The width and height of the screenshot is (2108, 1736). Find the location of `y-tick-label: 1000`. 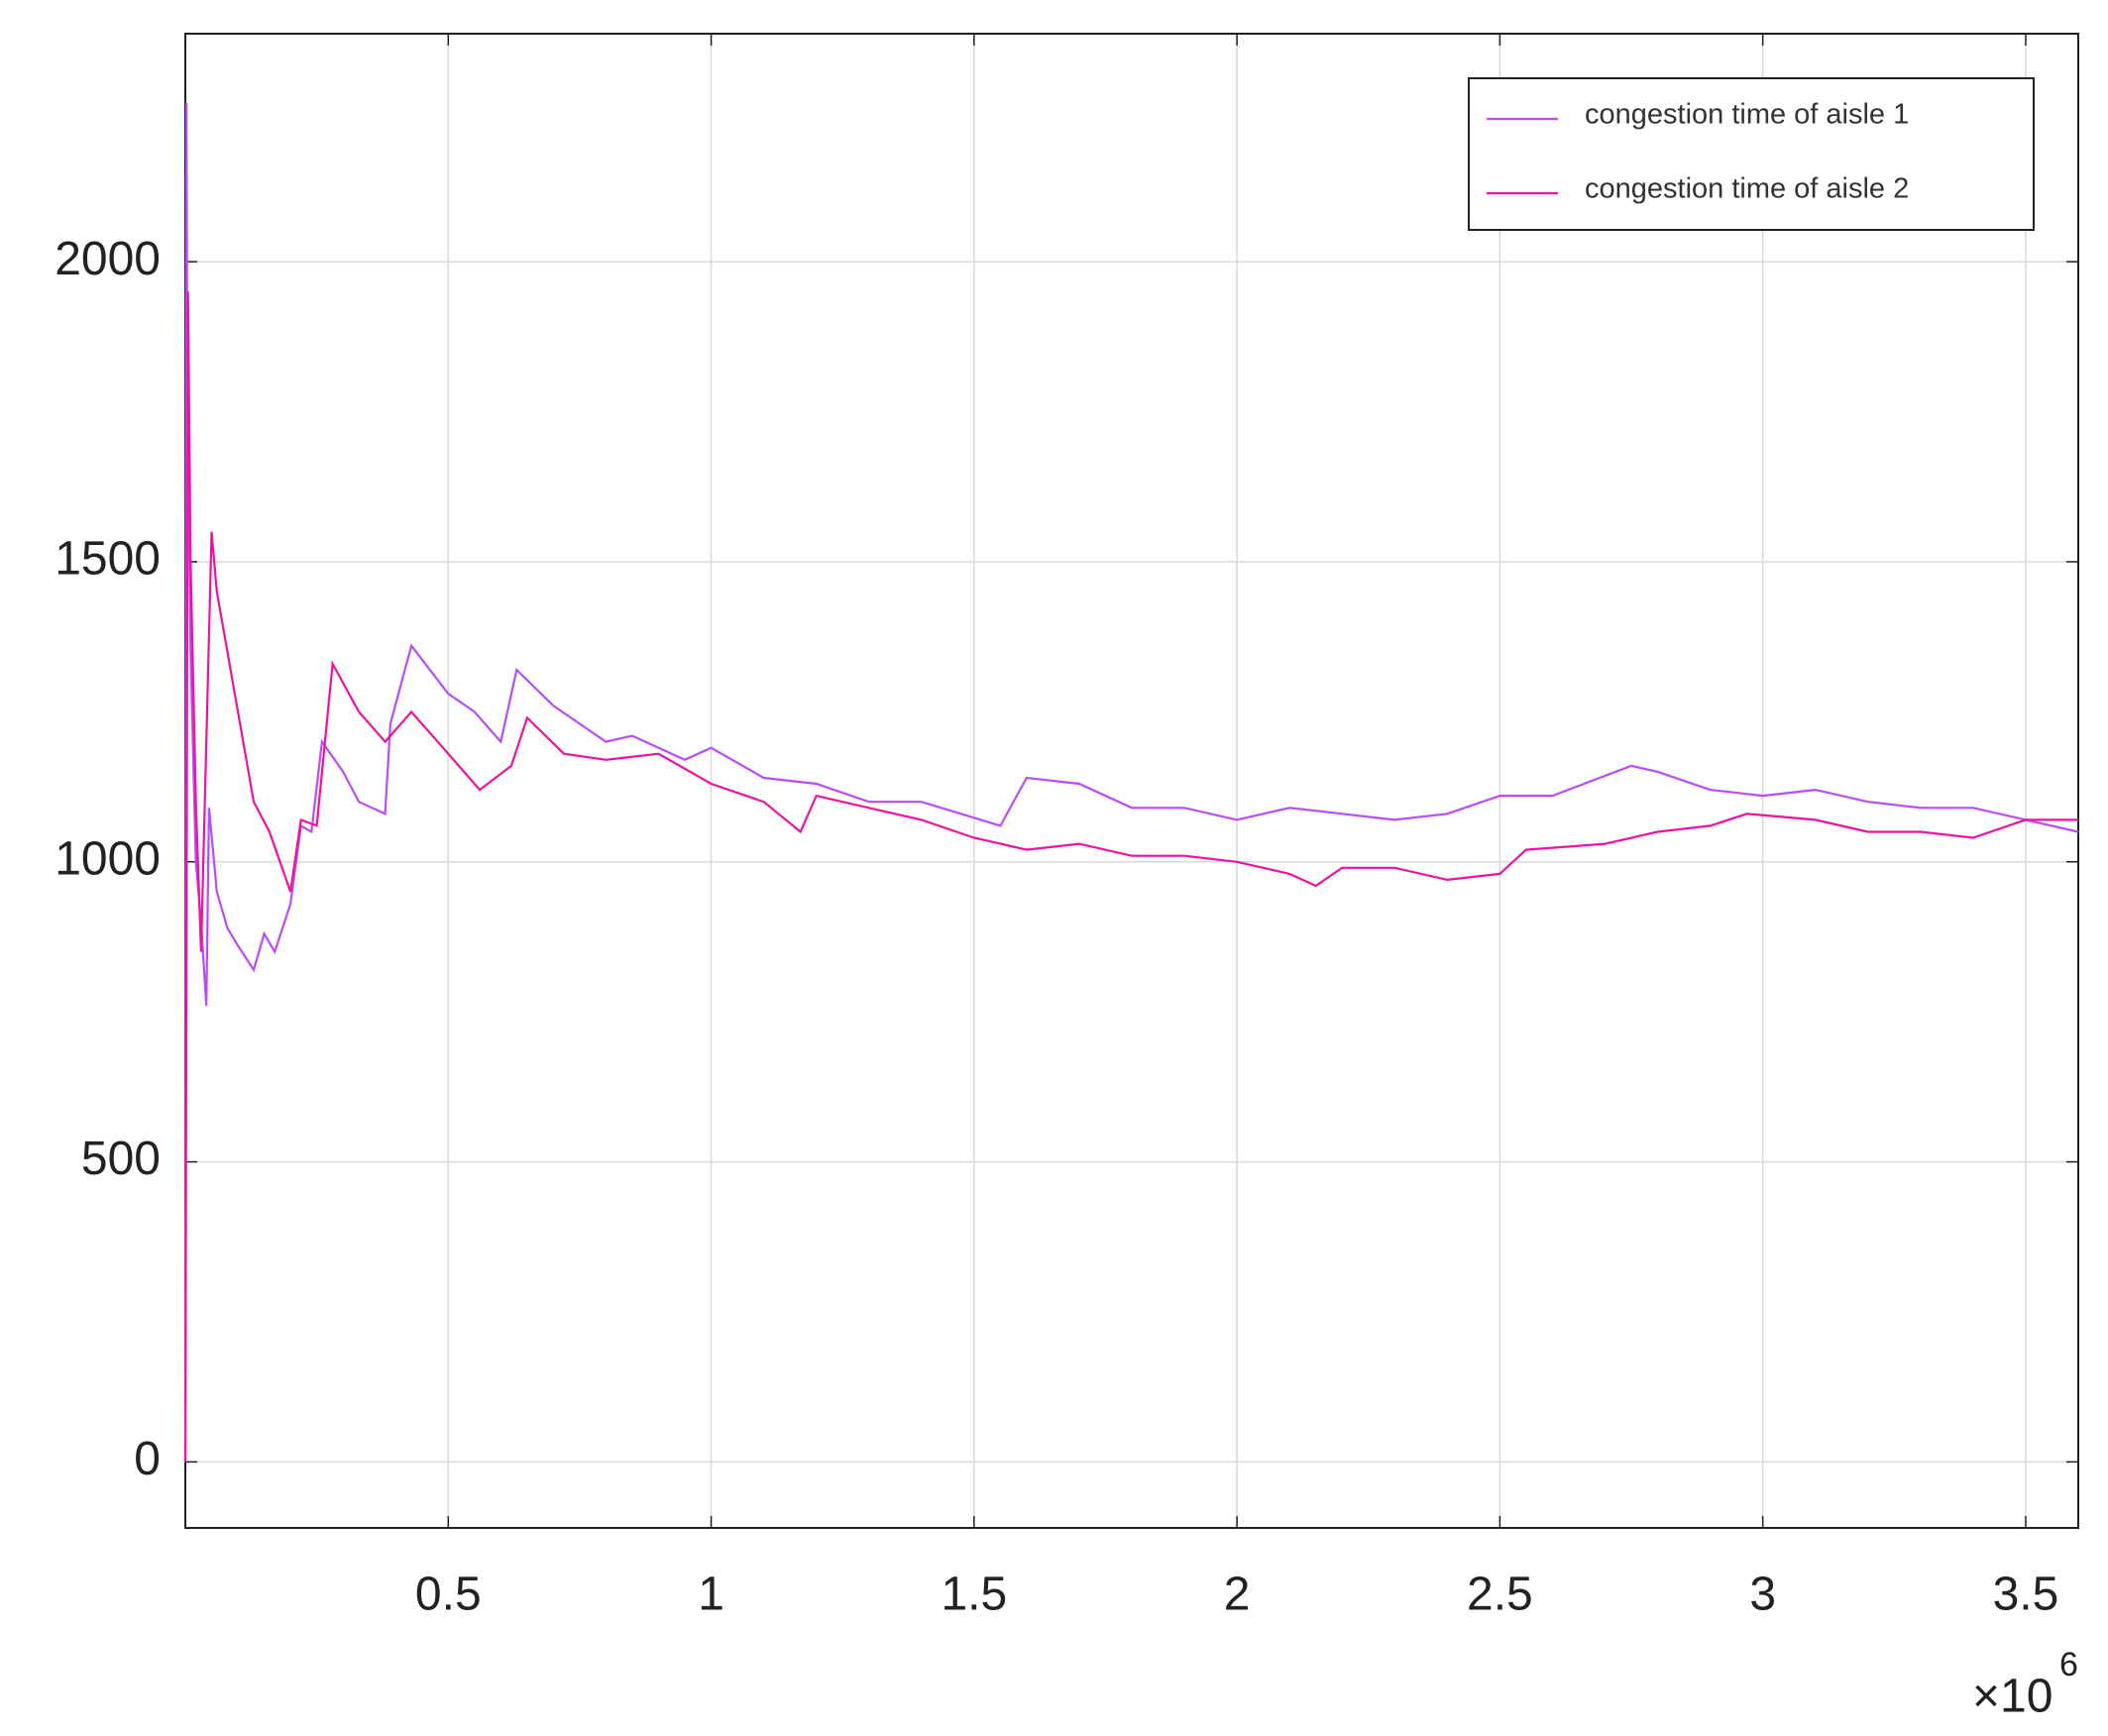

y-tick-label: 1000 is located at coordinates (108, 858).